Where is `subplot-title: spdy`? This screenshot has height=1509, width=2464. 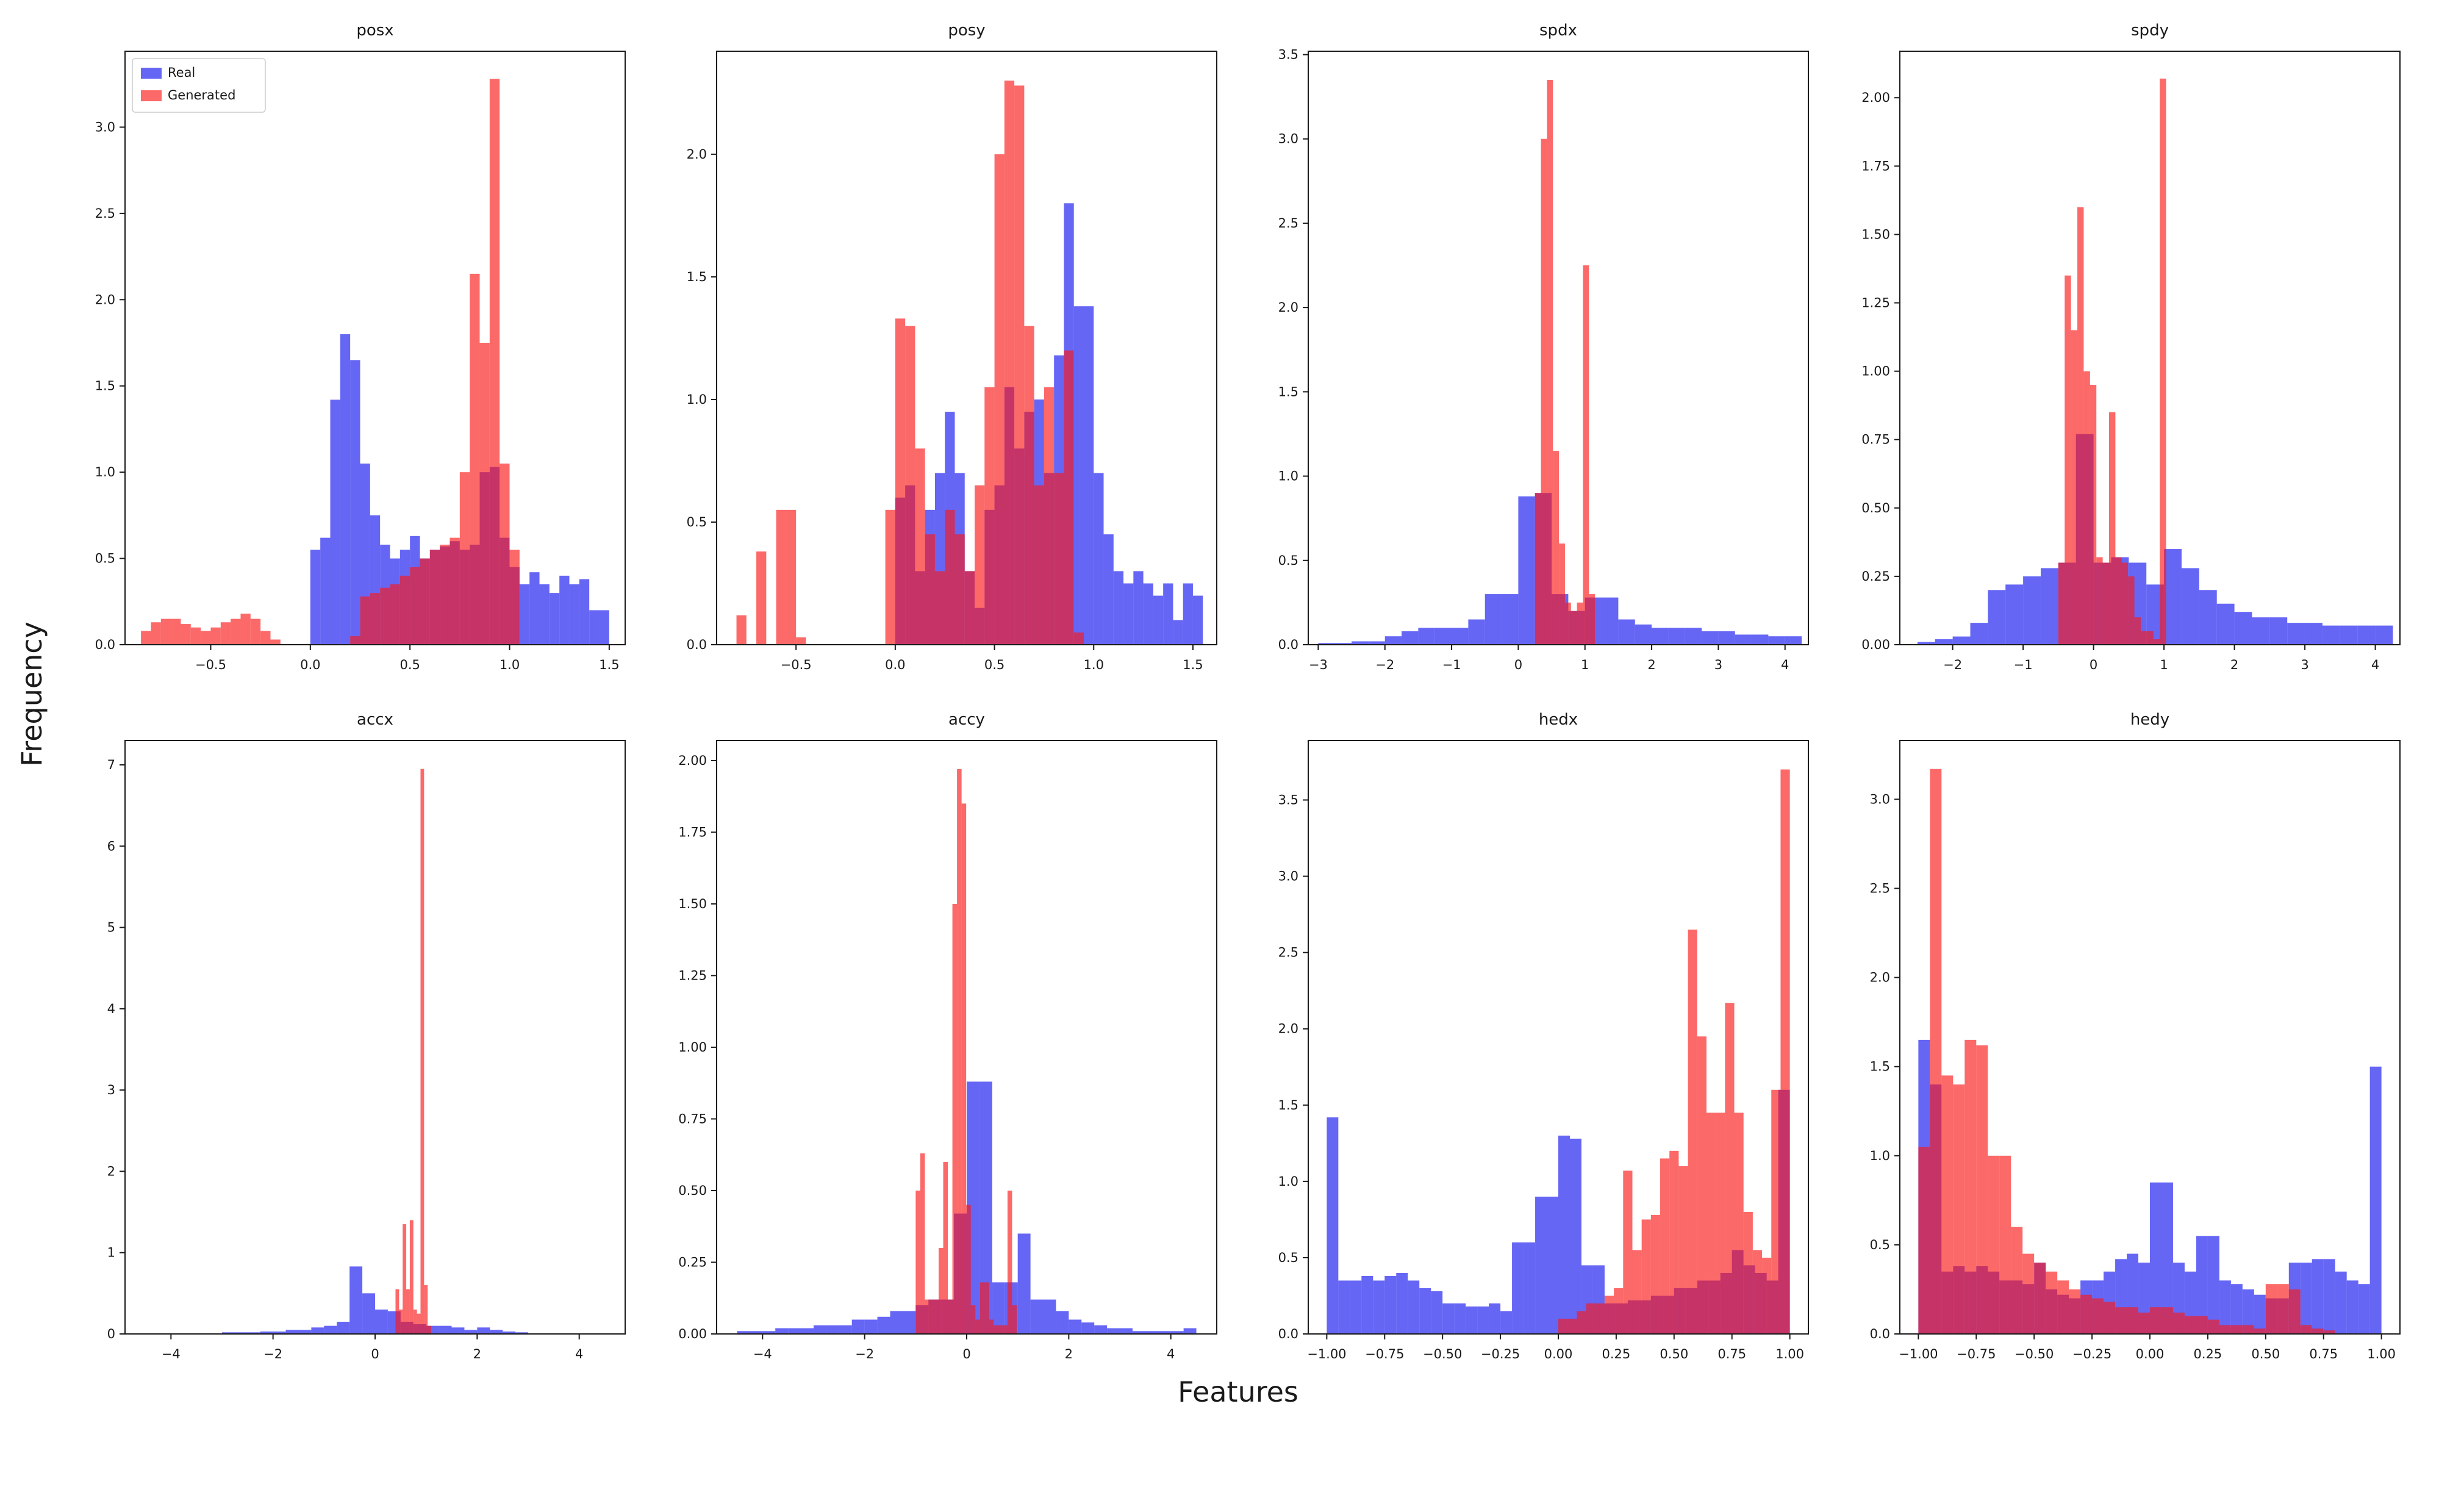 subplot-title: spdy is located at coordinates (2150, 30).